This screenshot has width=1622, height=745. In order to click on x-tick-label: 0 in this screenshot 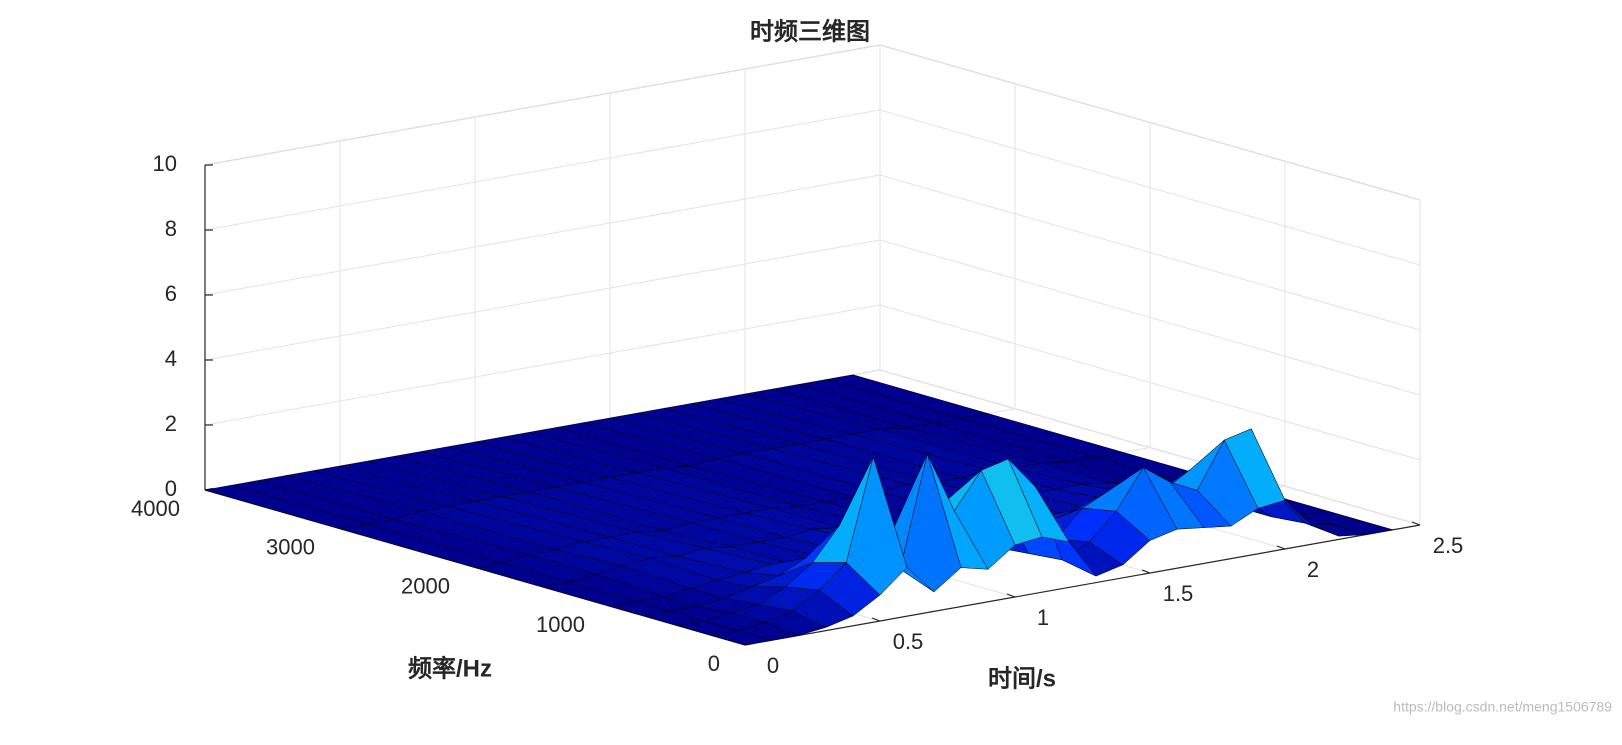, I will do `click(773, 665)`.